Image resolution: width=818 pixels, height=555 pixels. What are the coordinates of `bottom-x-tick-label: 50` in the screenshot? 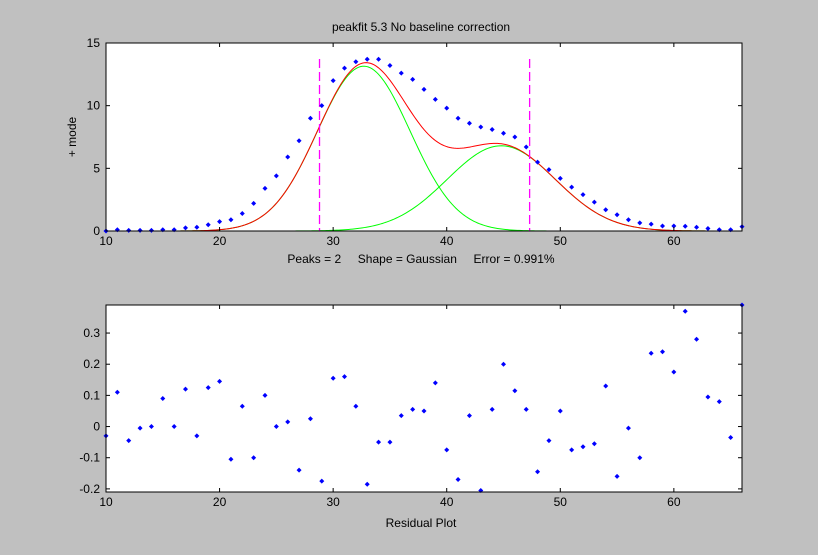 It's located at (561, 502).